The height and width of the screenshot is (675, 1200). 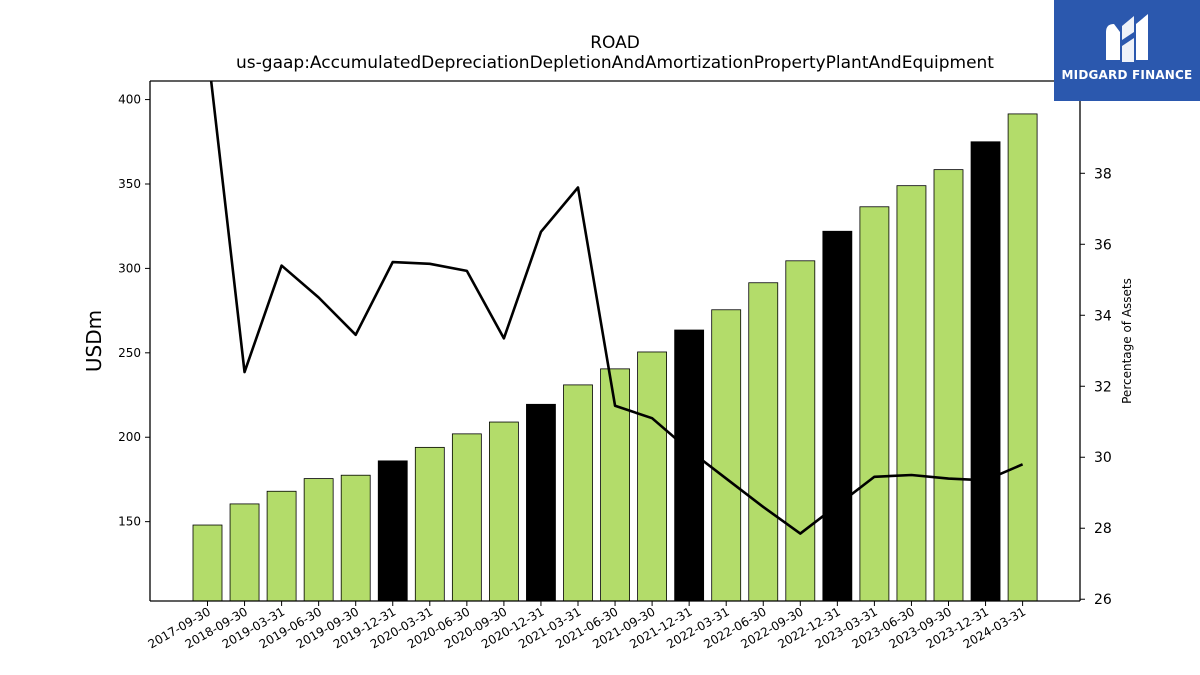 I want to click on y-tick-label: 300, so click(x=129, y=268).